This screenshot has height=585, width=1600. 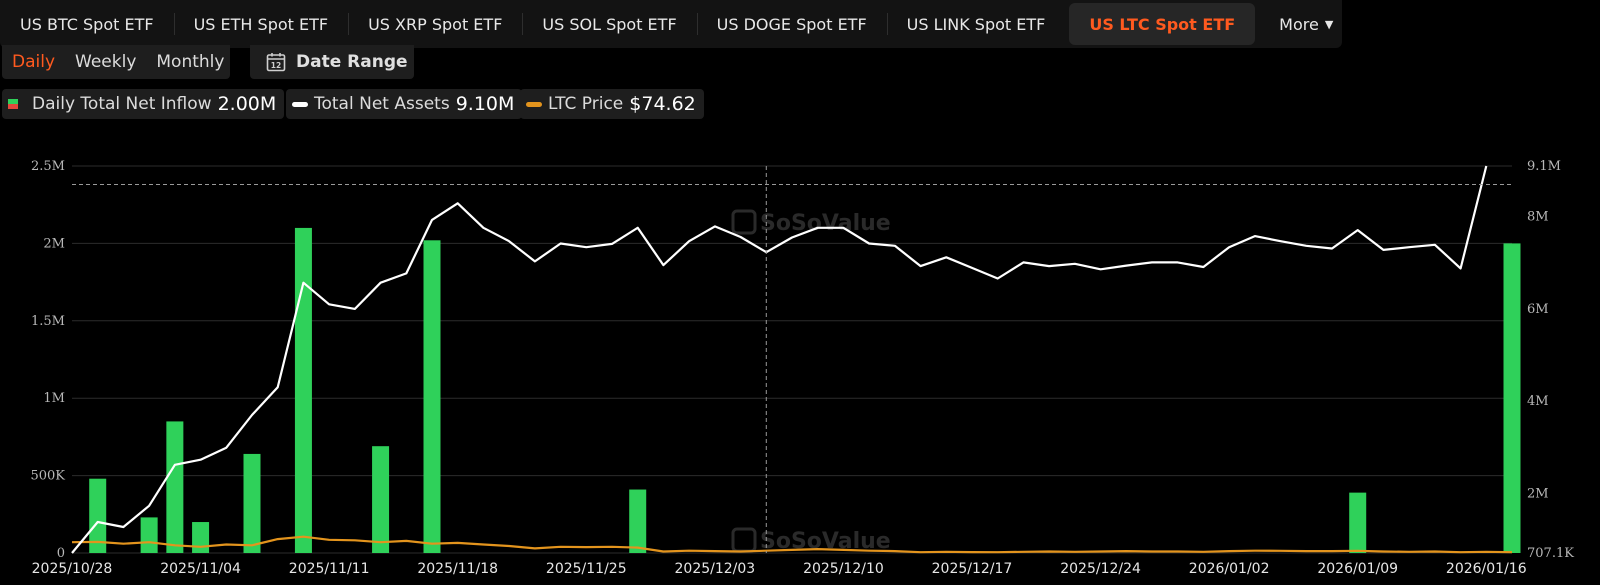 I want to click on x-tick-label: 2026/01/09, so click(x=1357, y=569).